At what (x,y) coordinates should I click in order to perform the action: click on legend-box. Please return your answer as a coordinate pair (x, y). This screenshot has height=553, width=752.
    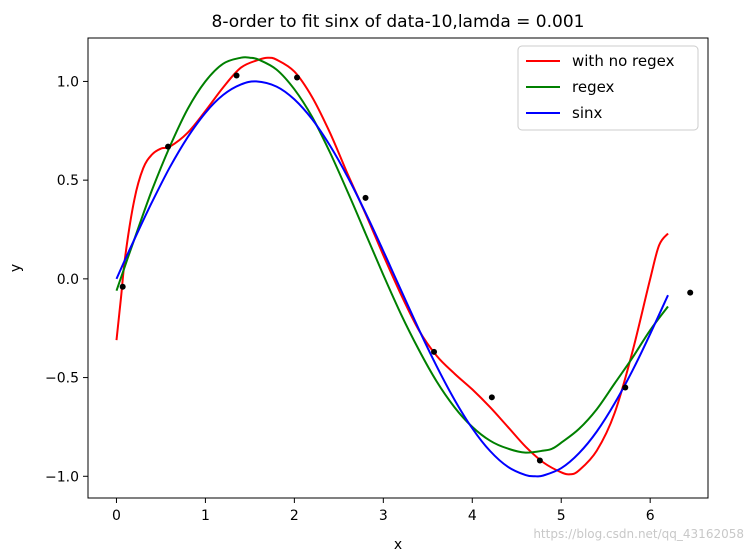
    Looking at the image, I should click on (608, 88).